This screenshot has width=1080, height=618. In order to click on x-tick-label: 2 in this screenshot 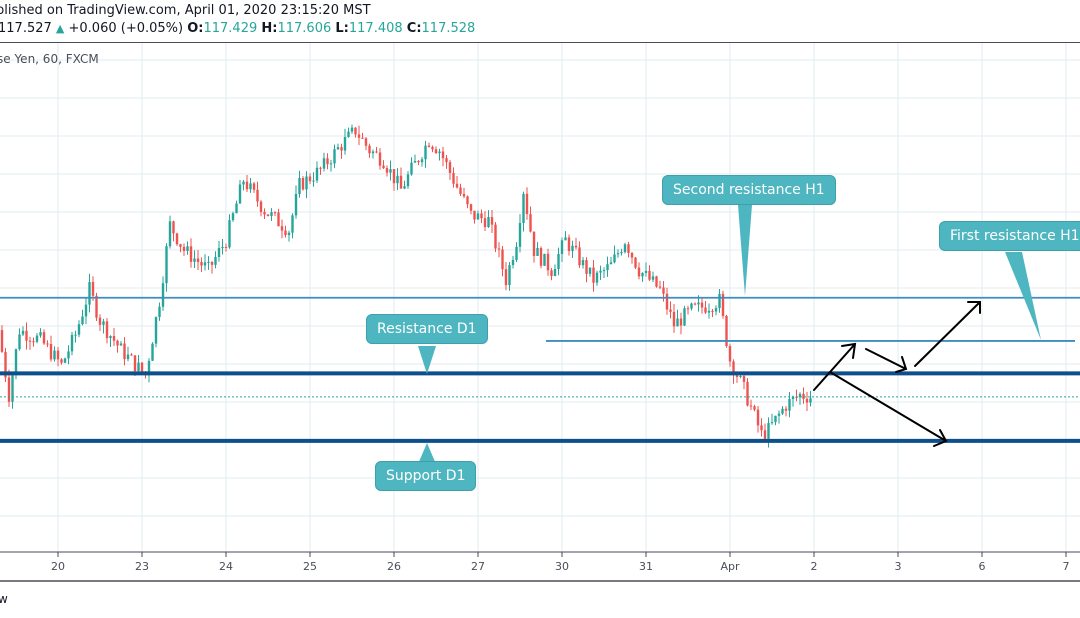, I will do `click(814, 566)`.